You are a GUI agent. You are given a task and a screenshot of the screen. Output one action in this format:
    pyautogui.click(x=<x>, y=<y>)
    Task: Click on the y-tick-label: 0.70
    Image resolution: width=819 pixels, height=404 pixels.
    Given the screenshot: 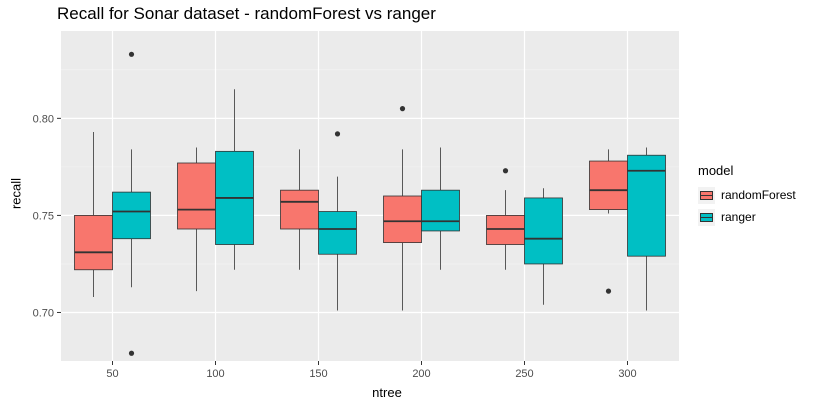 What is the action you would take?
    pyautogui.click(x=43, y=313)
    